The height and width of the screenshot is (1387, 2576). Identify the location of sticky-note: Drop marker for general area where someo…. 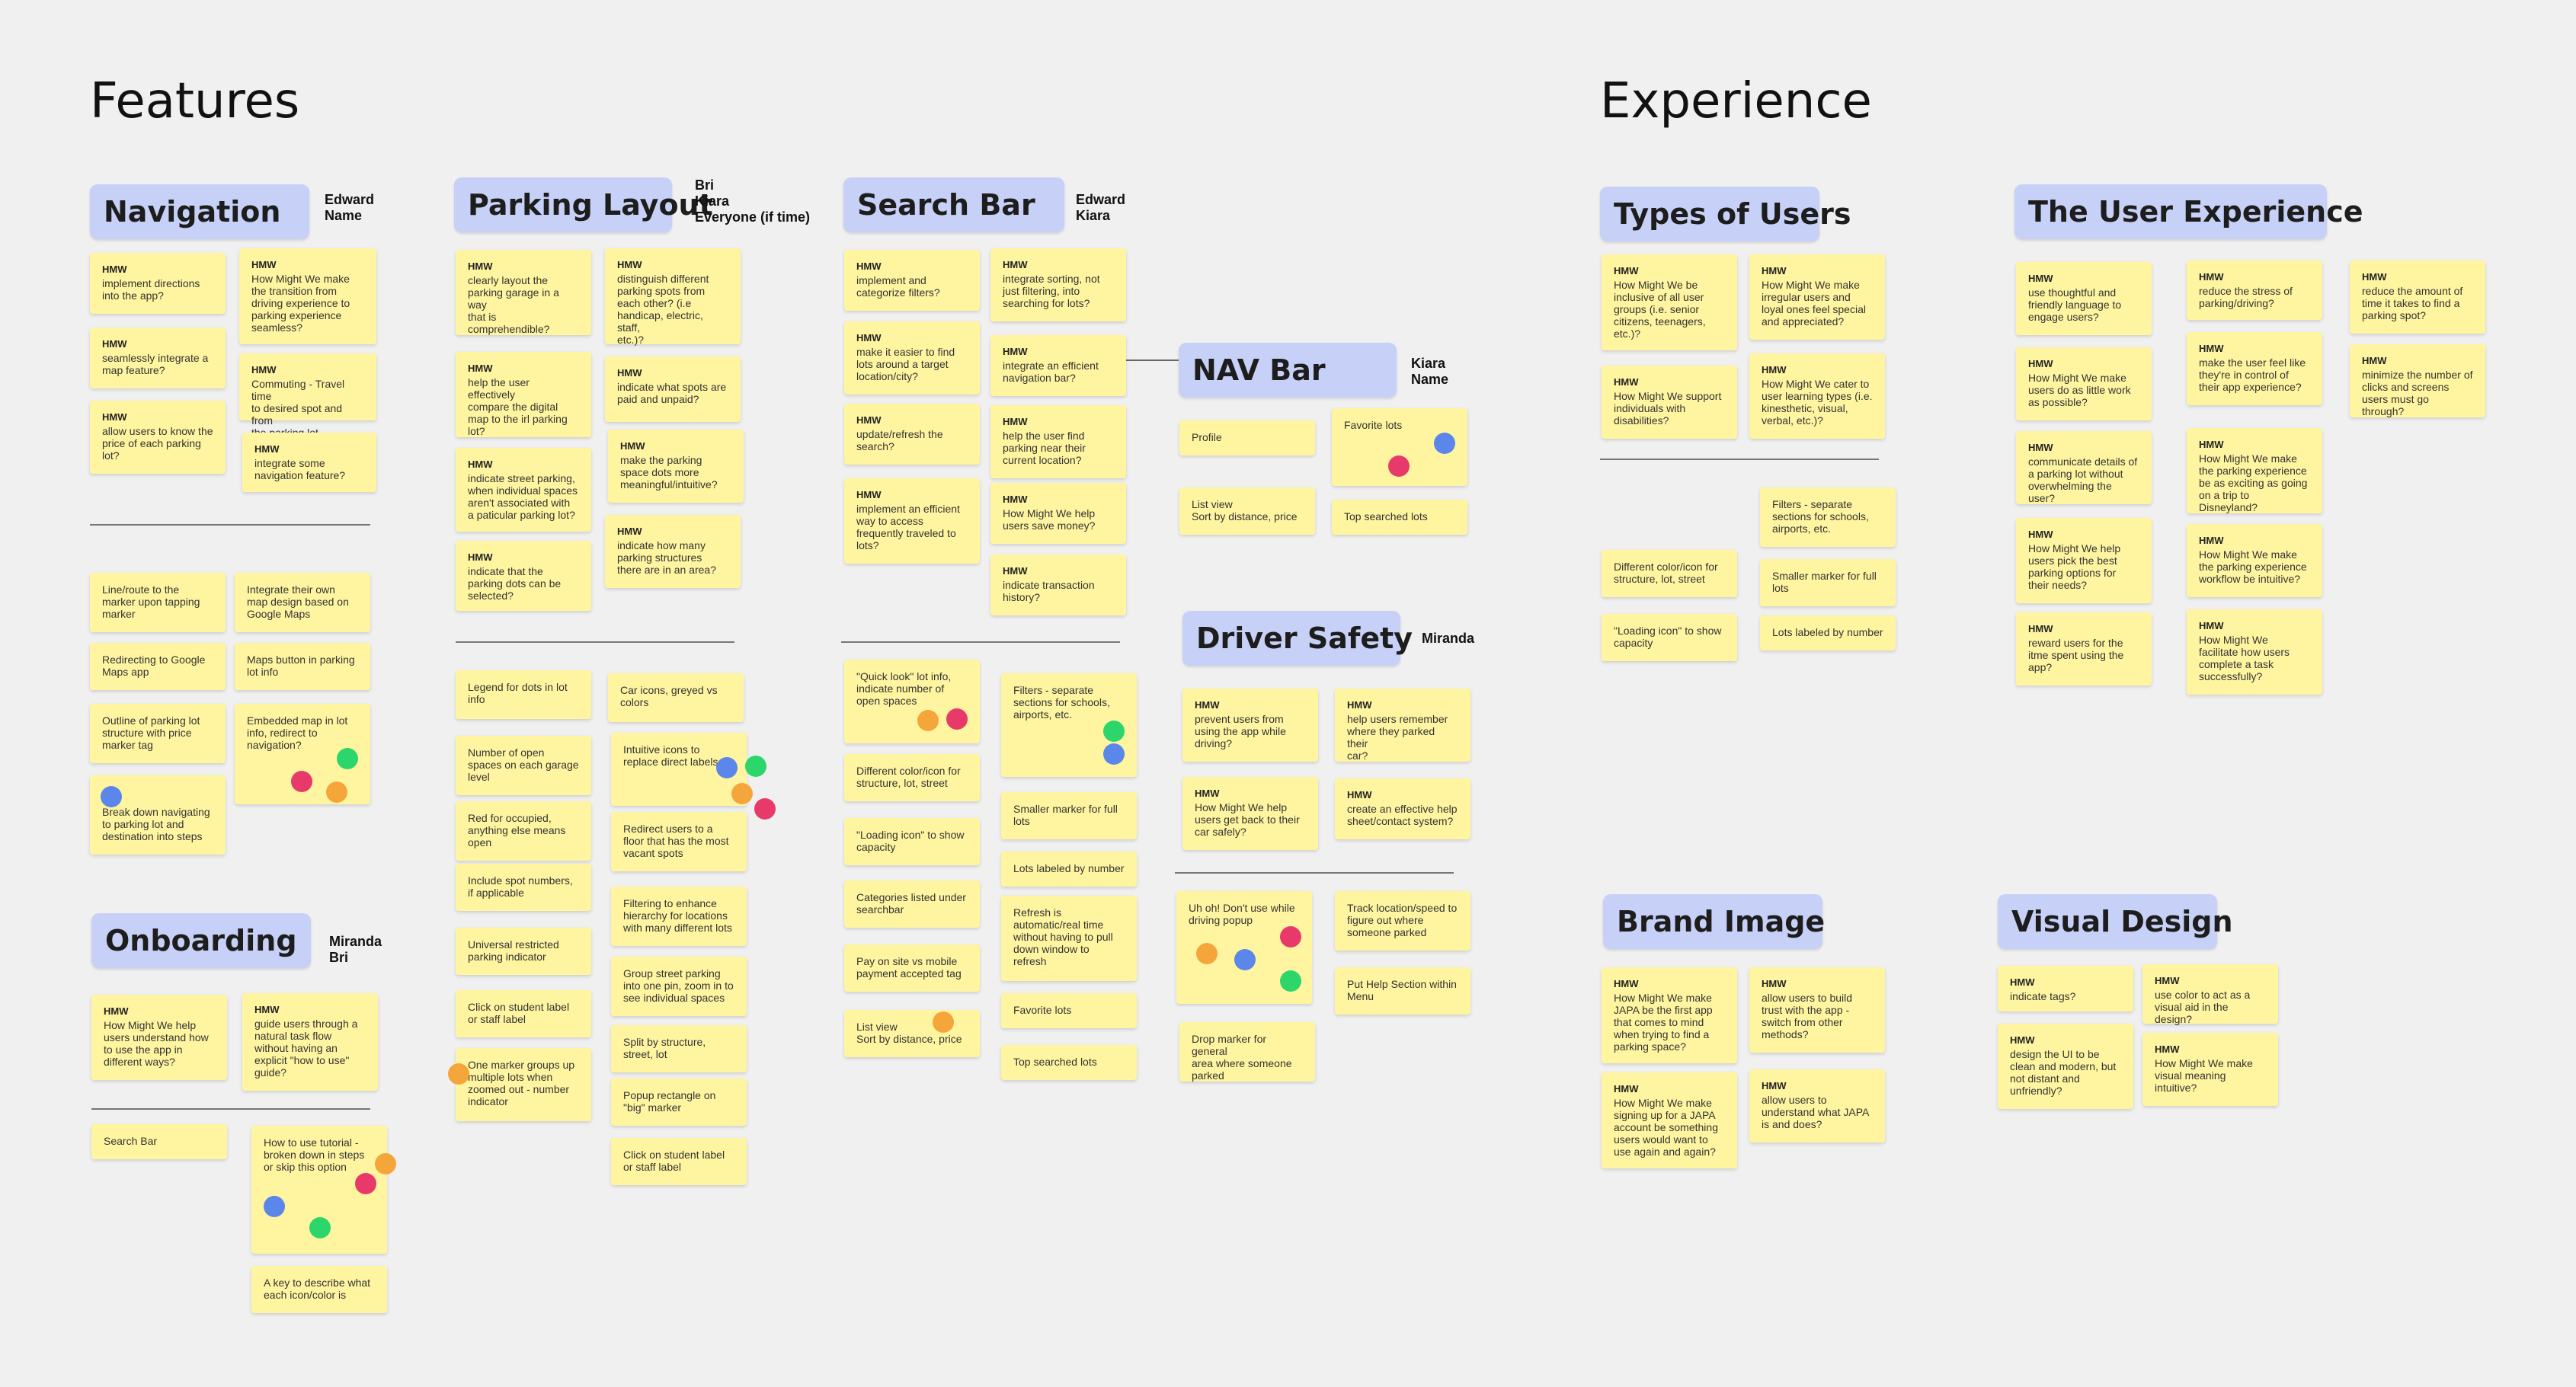
(1247, 1052).